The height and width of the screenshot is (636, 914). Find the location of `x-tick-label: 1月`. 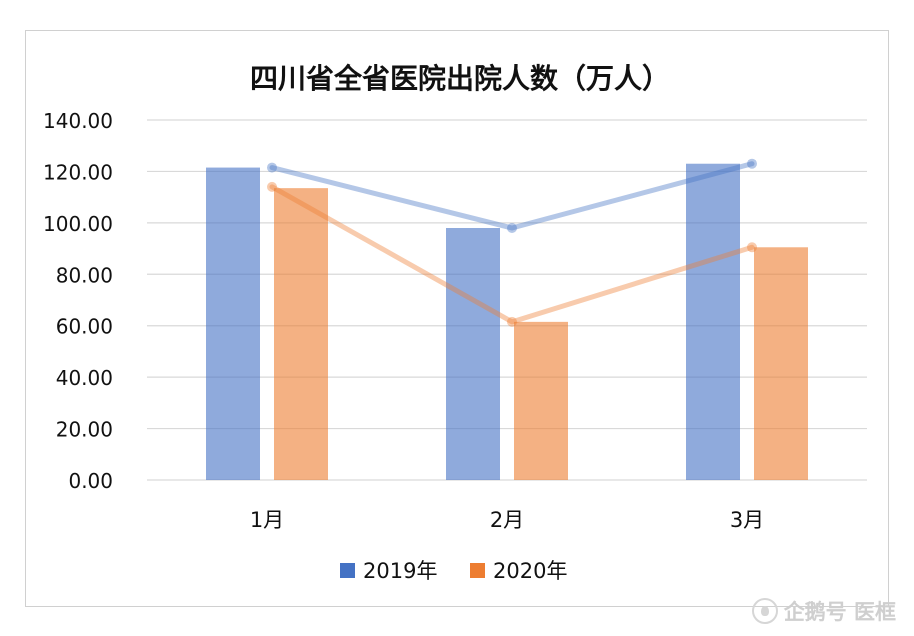

x-tick-label: 1月 is located at coordinates (267, 520).